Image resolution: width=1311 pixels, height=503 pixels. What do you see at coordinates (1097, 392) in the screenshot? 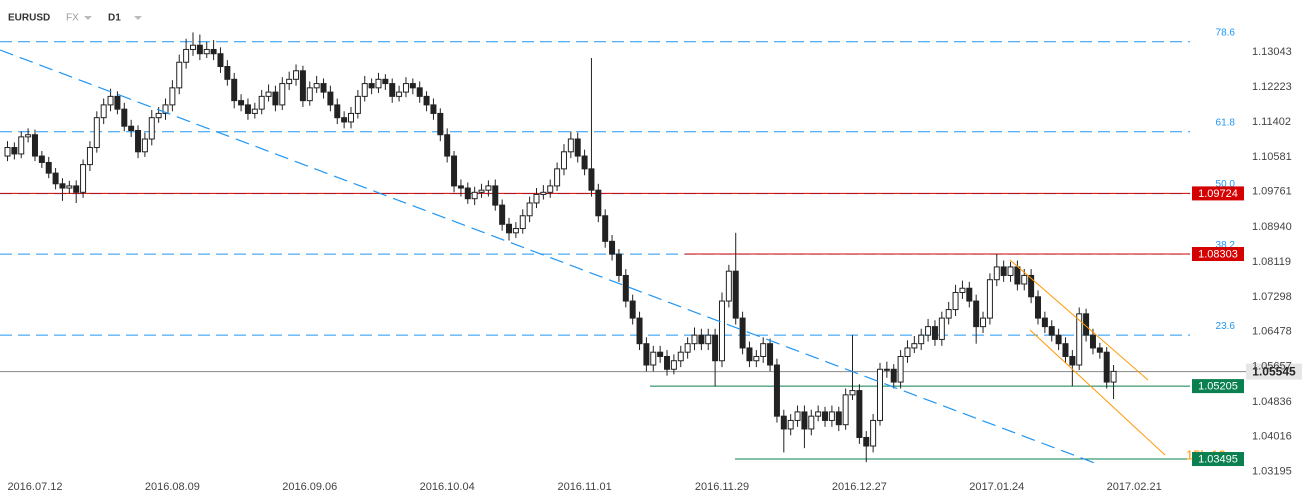
I see `channel-line` at bounding box center [1097, 392].